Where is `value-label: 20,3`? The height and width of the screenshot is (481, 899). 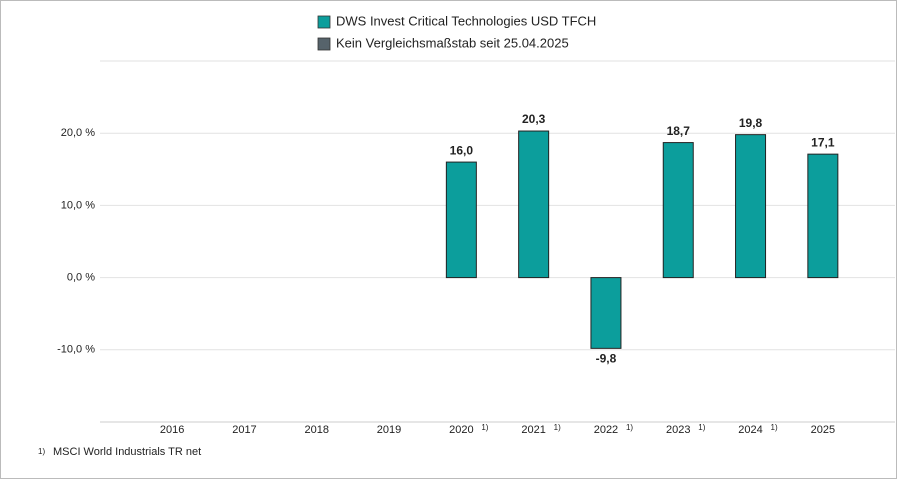 value-label: 20,3 is located at coordinates (534, 119).